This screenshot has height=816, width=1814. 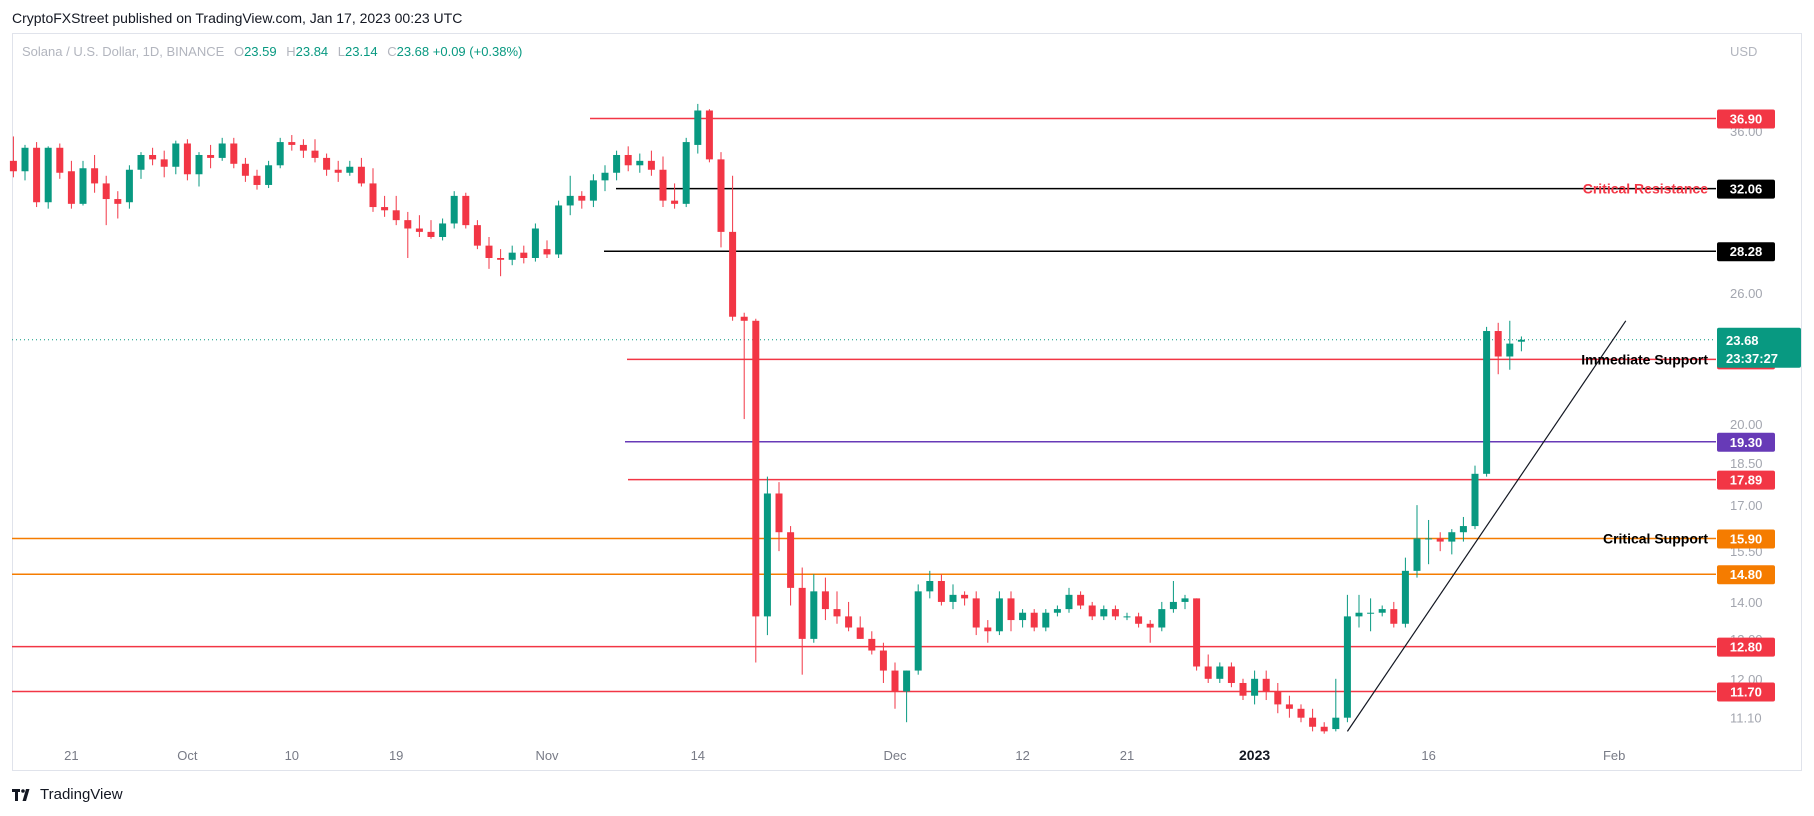 What do you see at coordinates (1254, 755) in the screenshot?
I see `x-tick-label: 2023` at bounding box center [1254, 755].